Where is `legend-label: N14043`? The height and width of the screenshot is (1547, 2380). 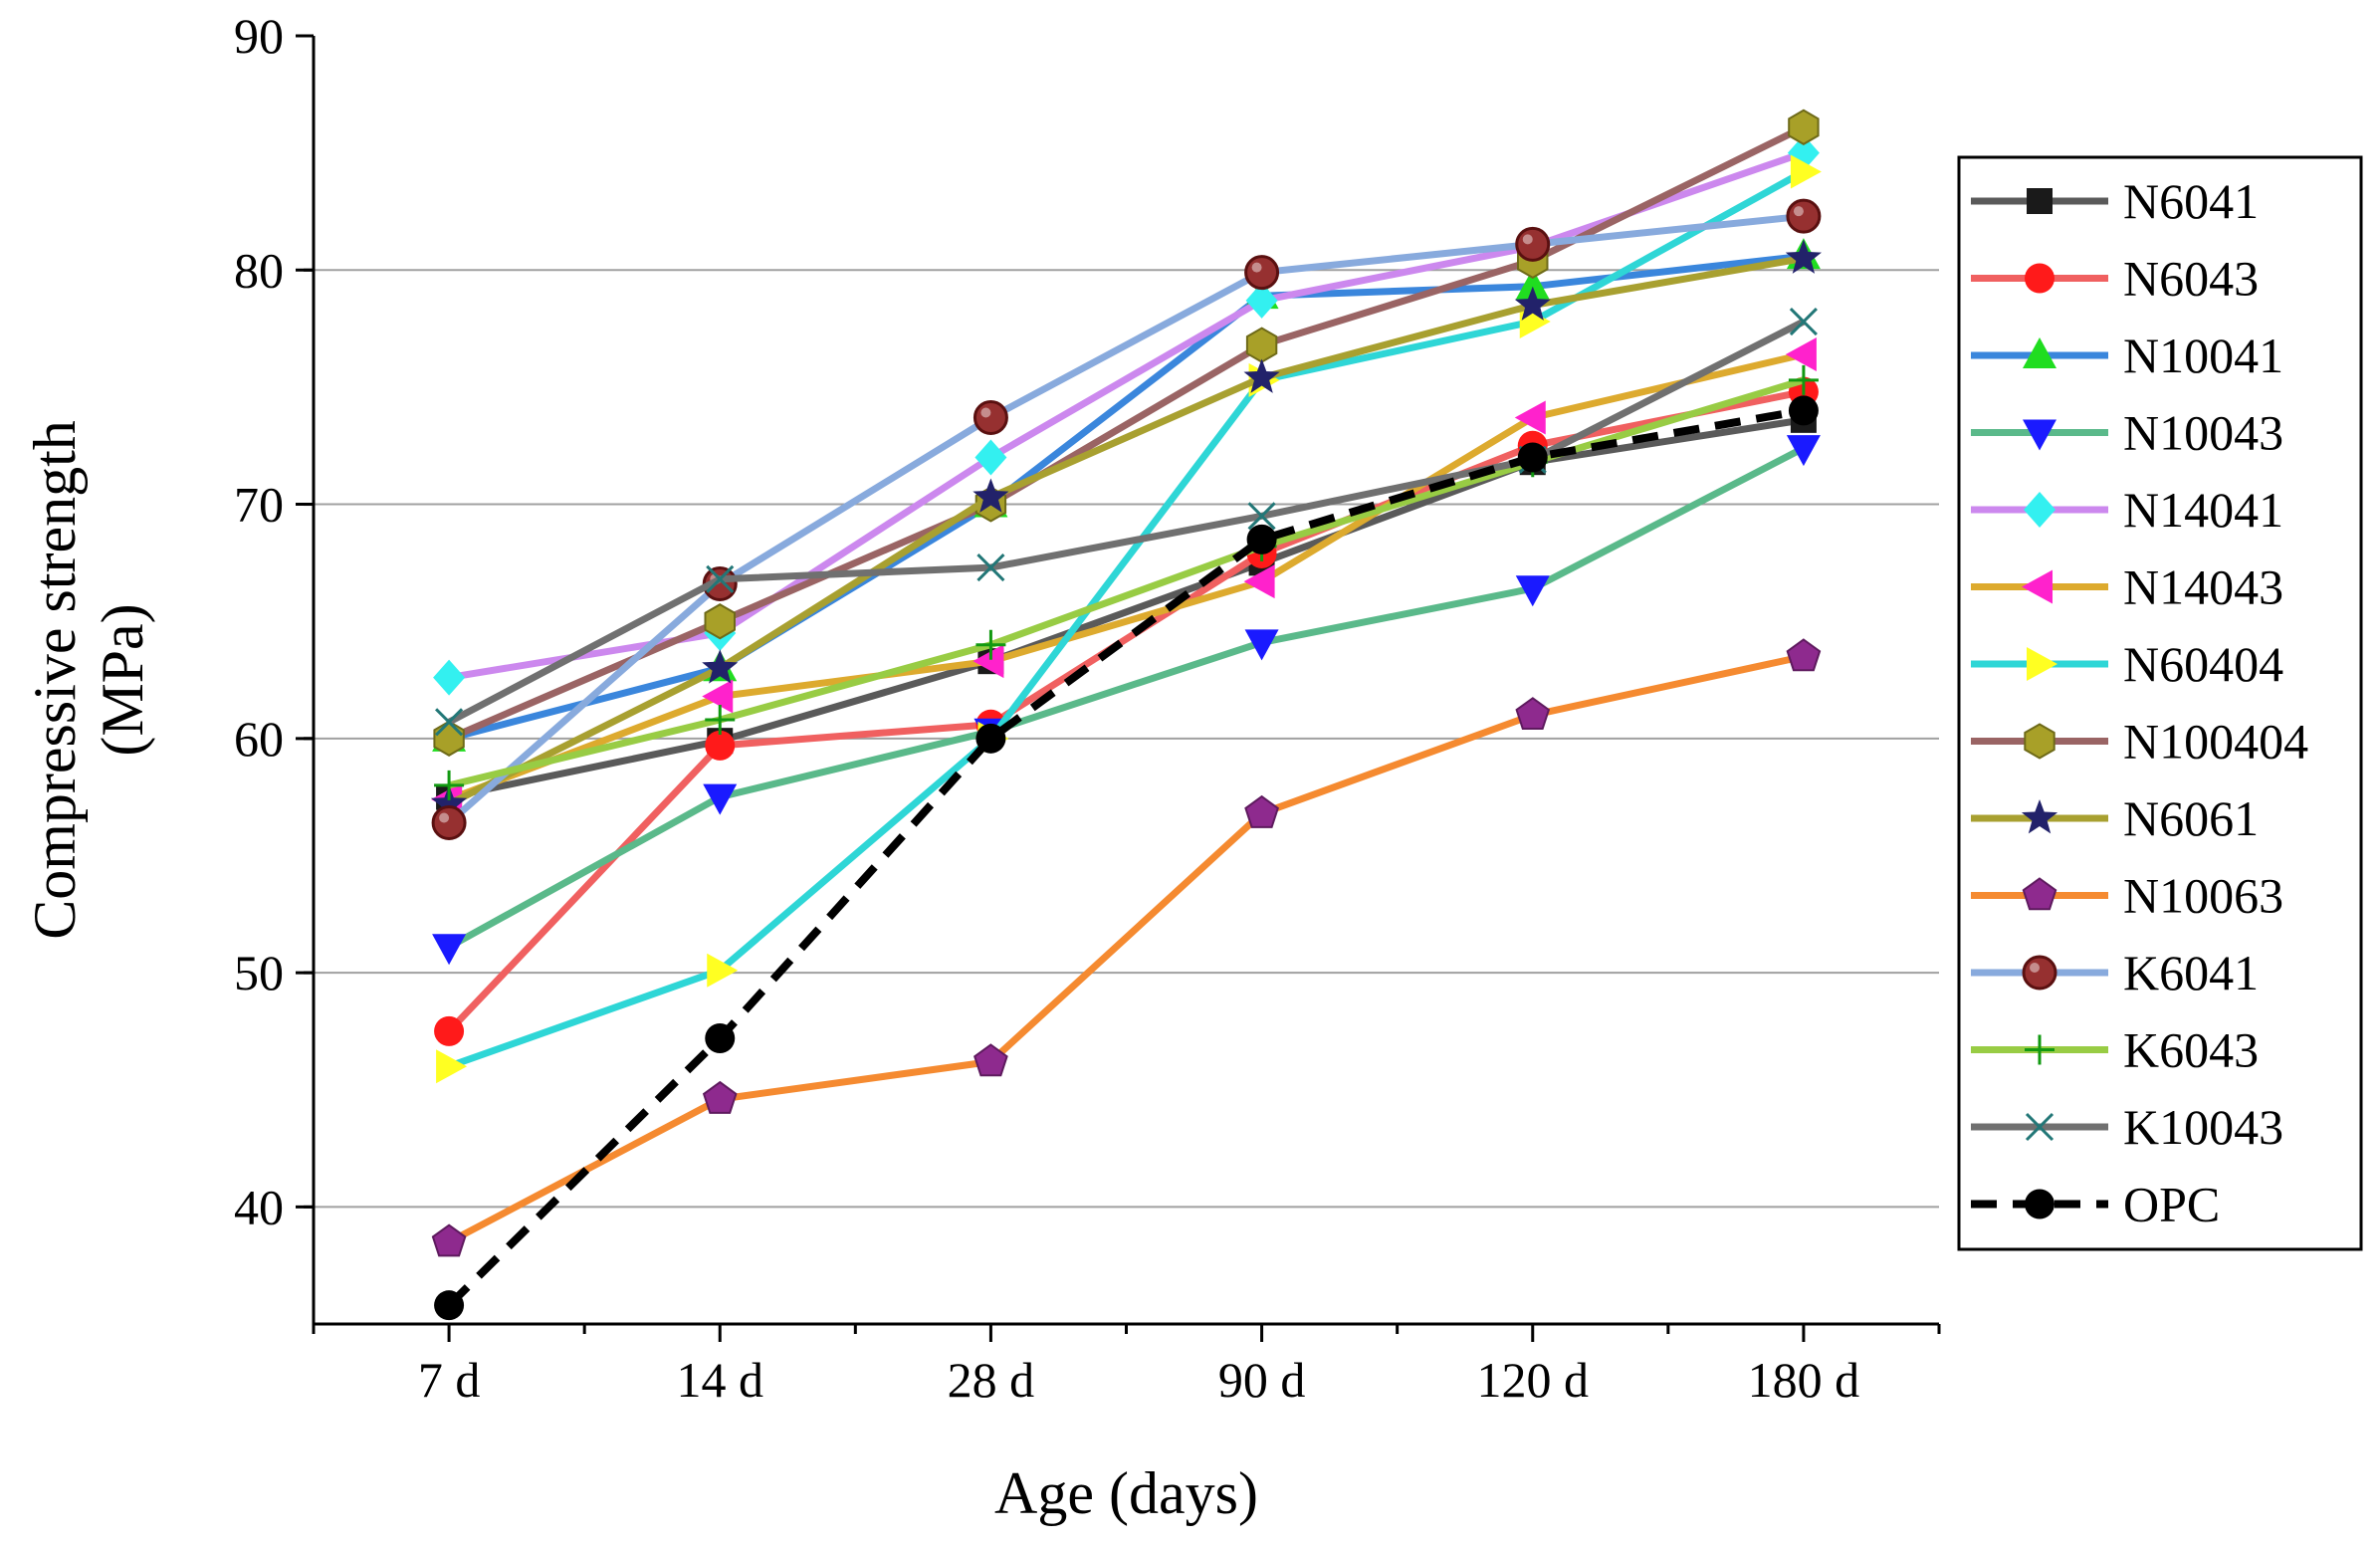 legend-label: N14043 is located at coordinates (2203, 587).